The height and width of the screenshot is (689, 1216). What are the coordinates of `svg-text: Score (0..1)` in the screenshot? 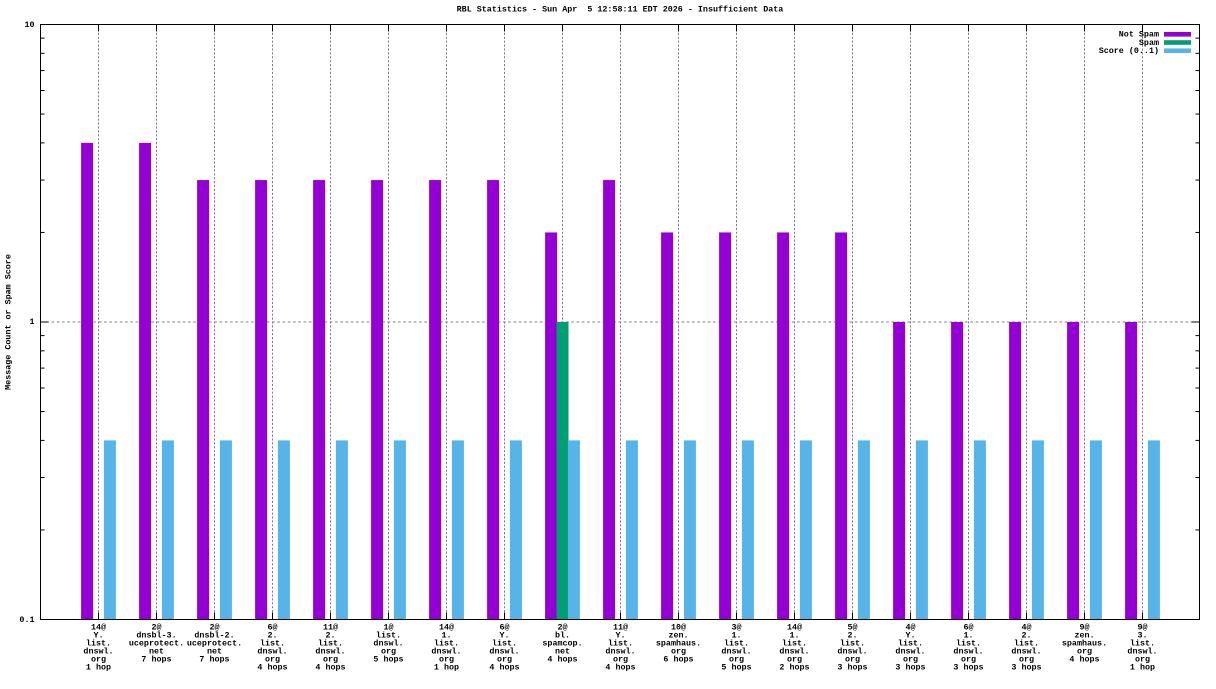 It's located at (1129, 51).